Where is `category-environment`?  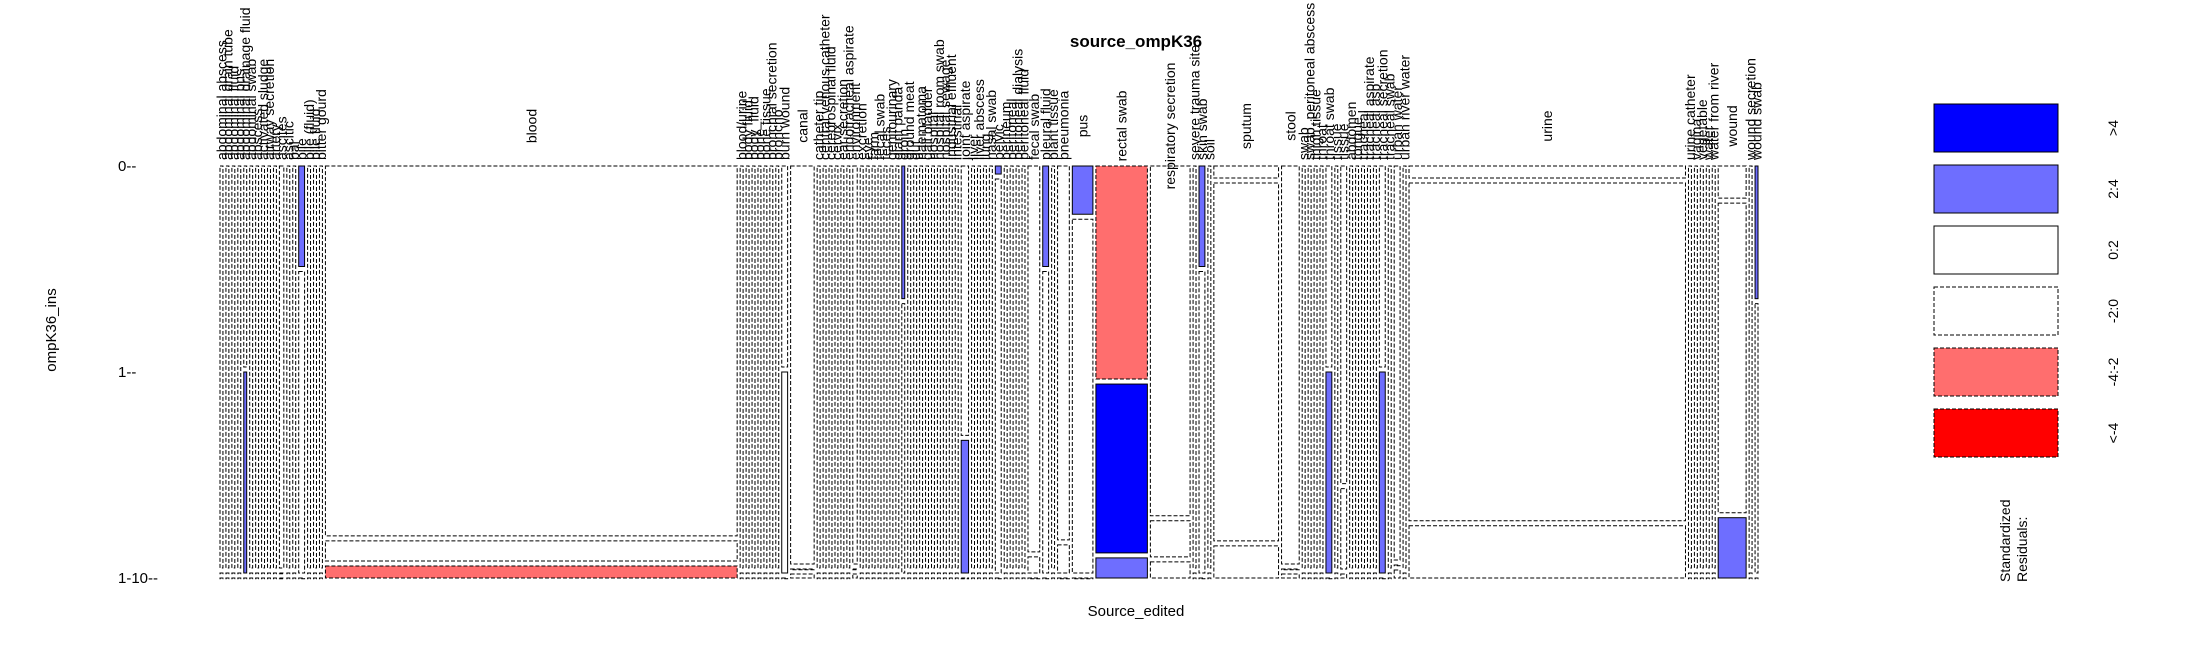
category-environment is located at coordinates (855, 372).